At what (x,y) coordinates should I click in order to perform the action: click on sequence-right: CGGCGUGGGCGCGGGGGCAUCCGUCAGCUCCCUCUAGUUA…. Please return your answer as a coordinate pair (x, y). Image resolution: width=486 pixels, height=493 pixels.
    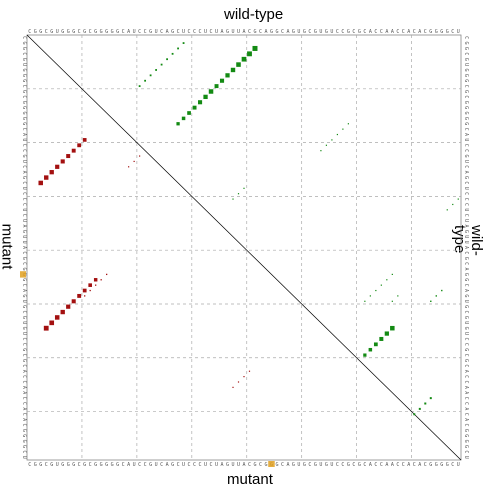
    Looking at the image, I should click on (466, 247).